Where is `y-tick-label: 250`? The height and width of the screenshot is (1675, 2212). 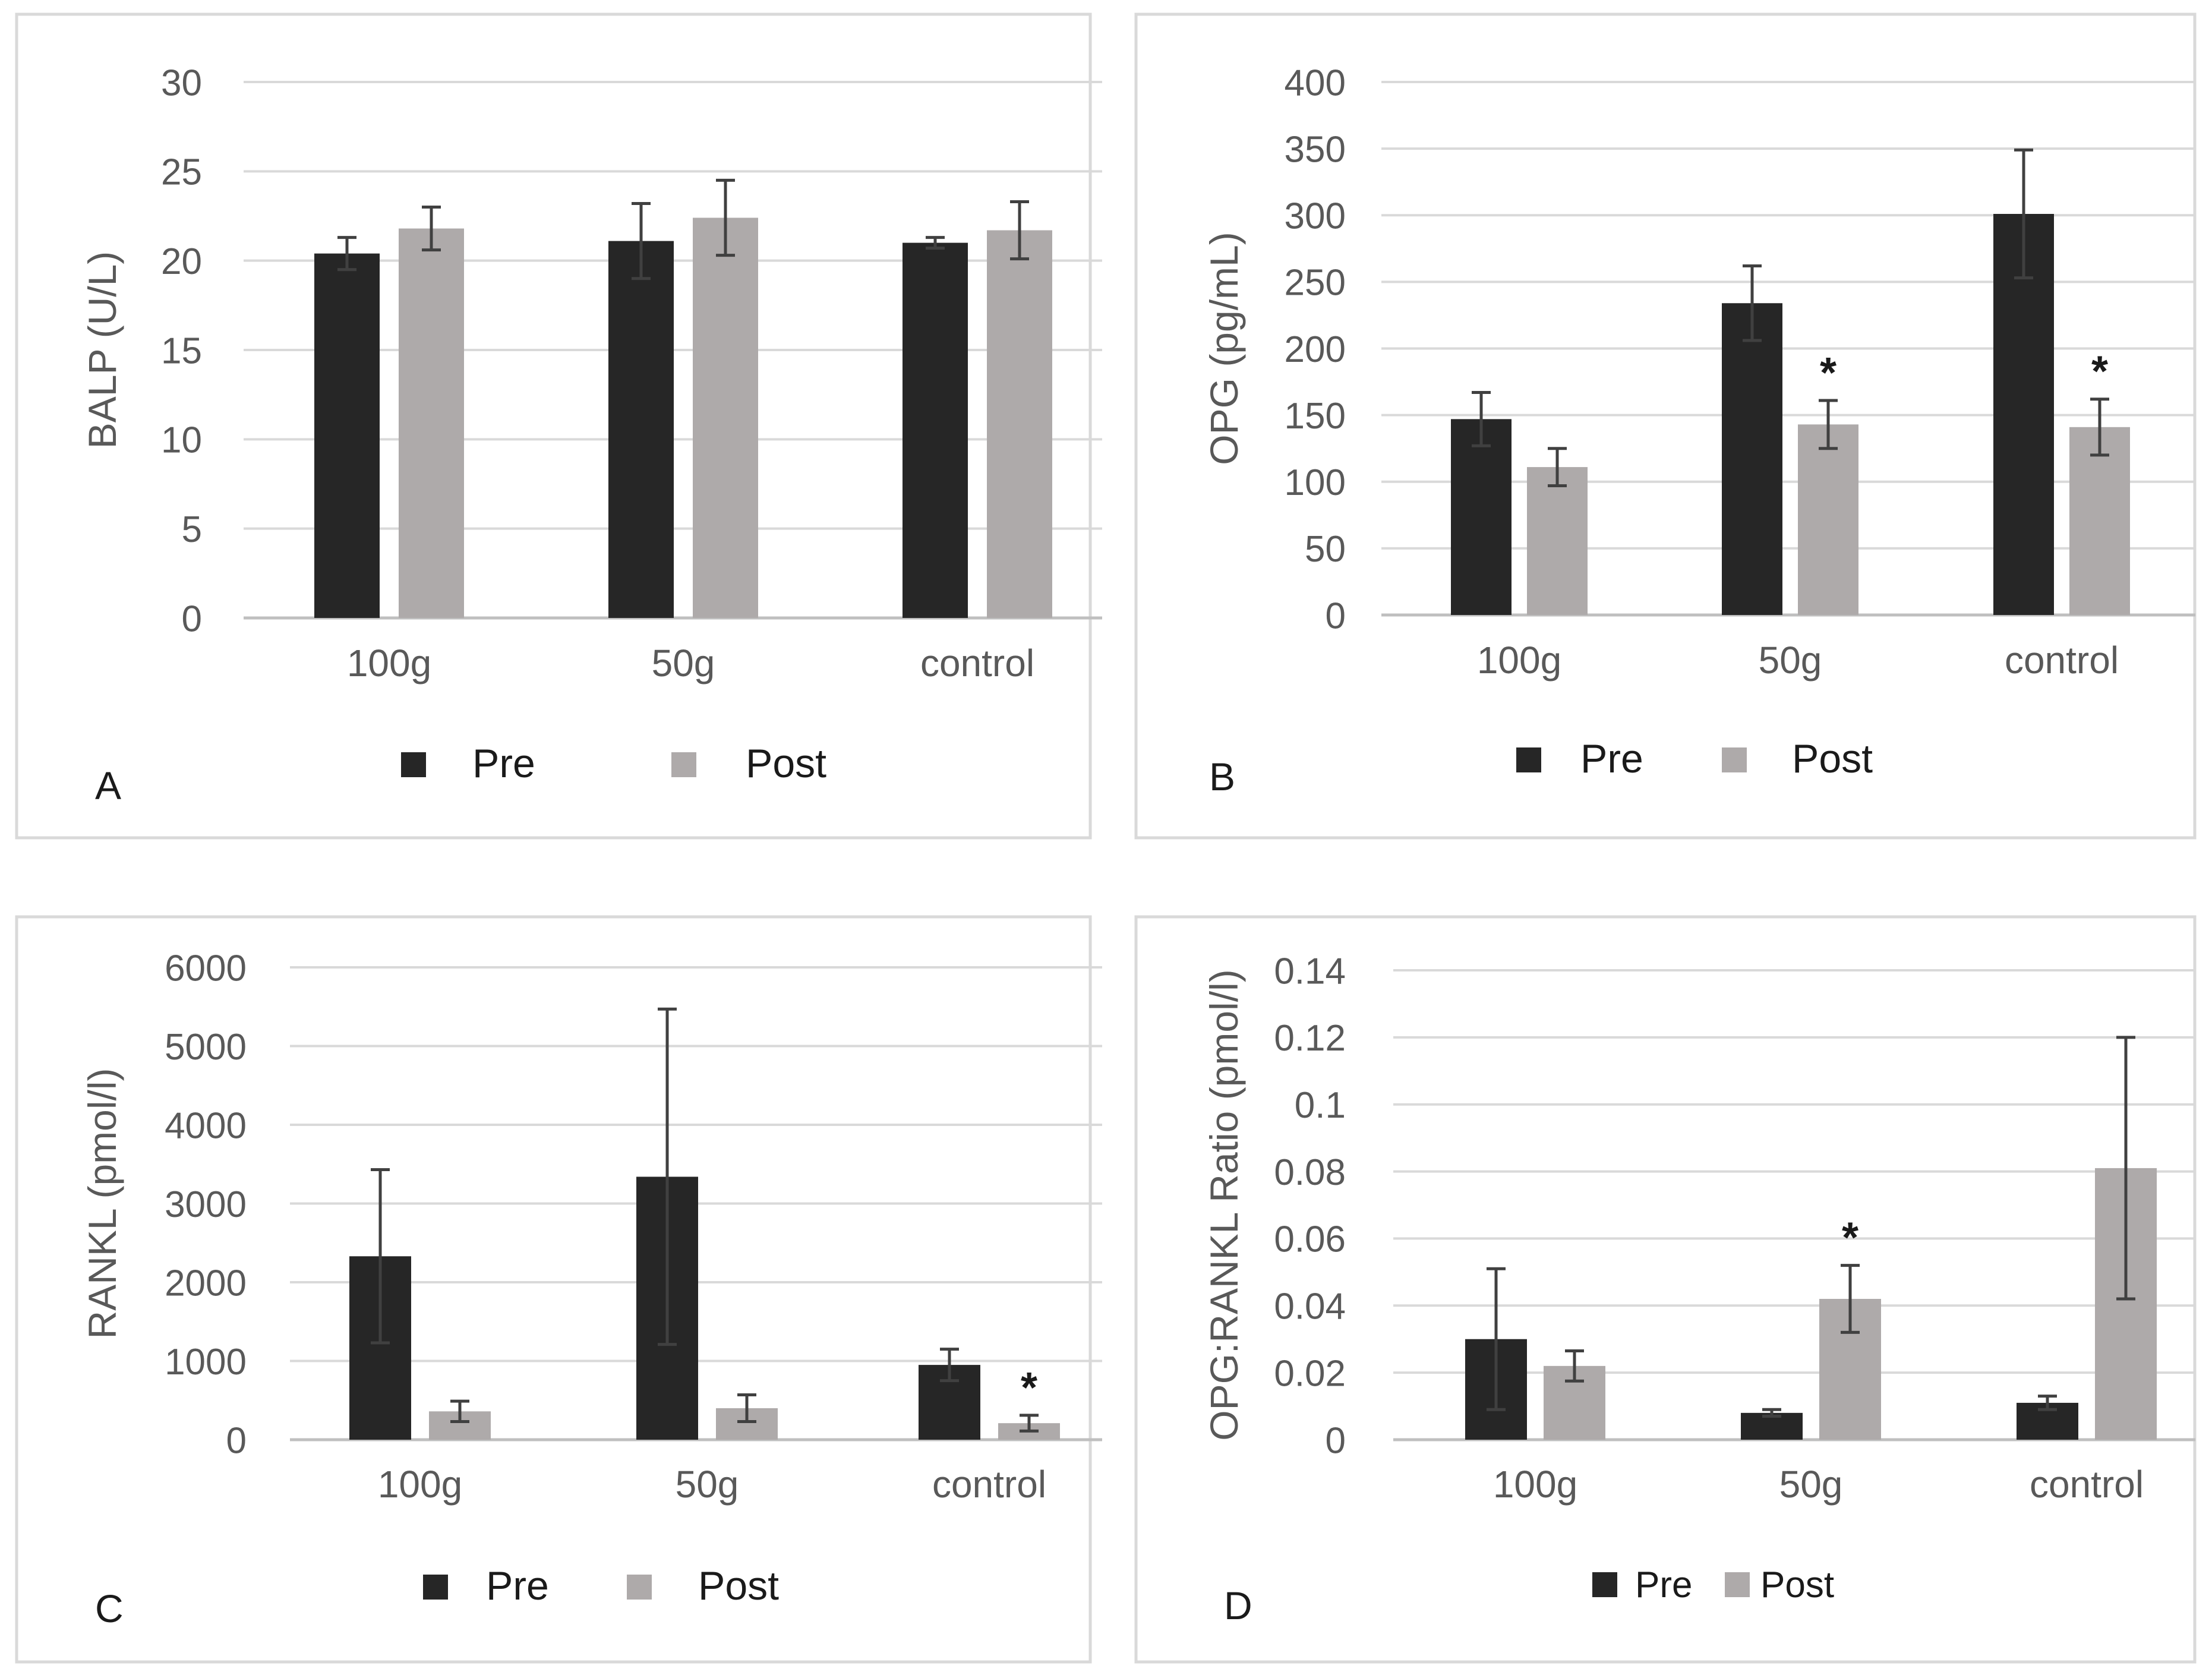
y-tick-label: 250 is located at coordinates (1315, 283).